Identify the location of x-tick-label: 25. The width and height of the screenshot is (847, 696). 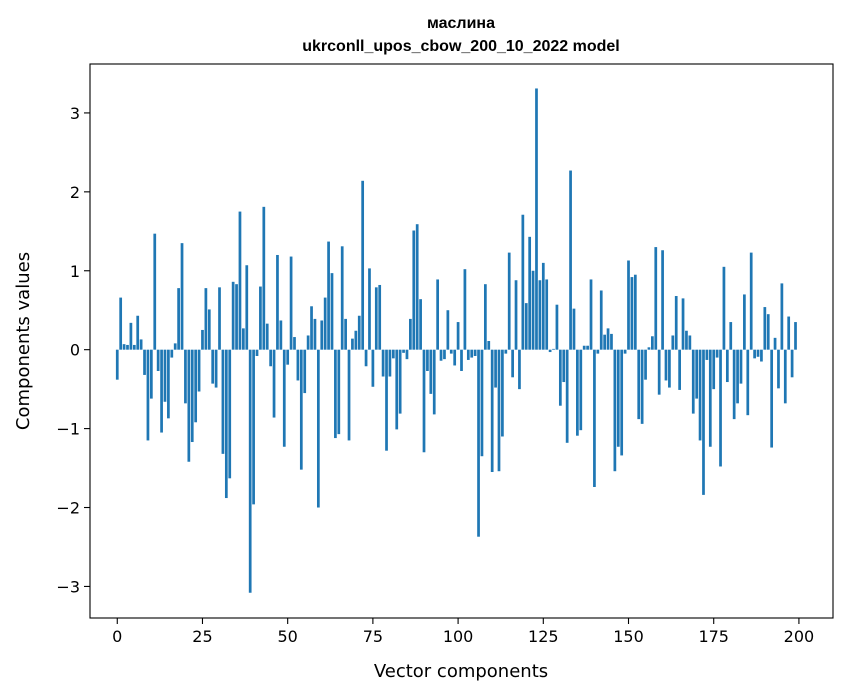
(202, 636).